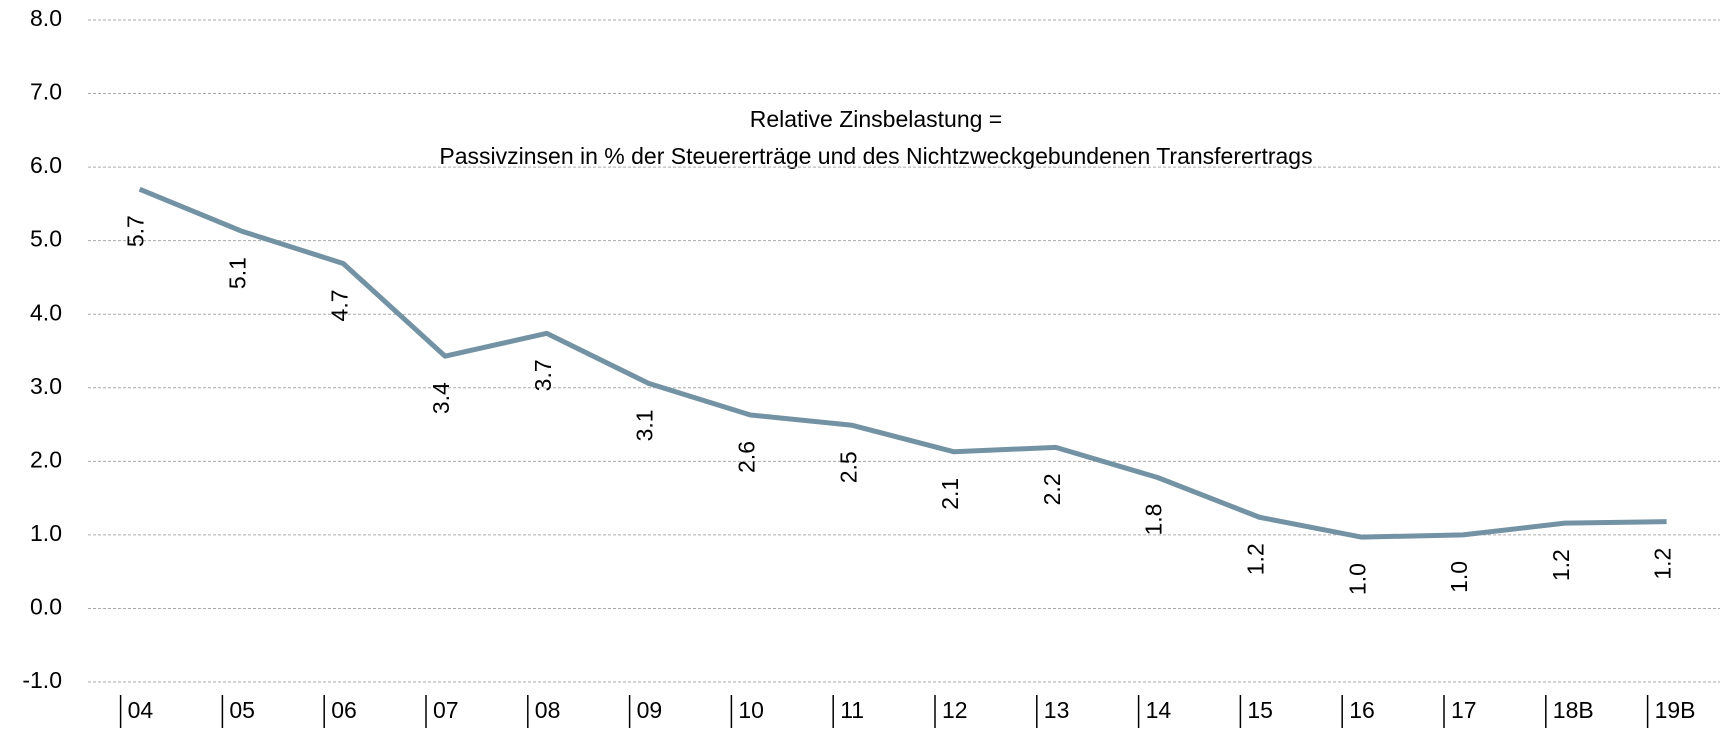 The height and width of the screenshot is (733, 1723). I want to click on x-tick-label: 07, so click(446, 710).